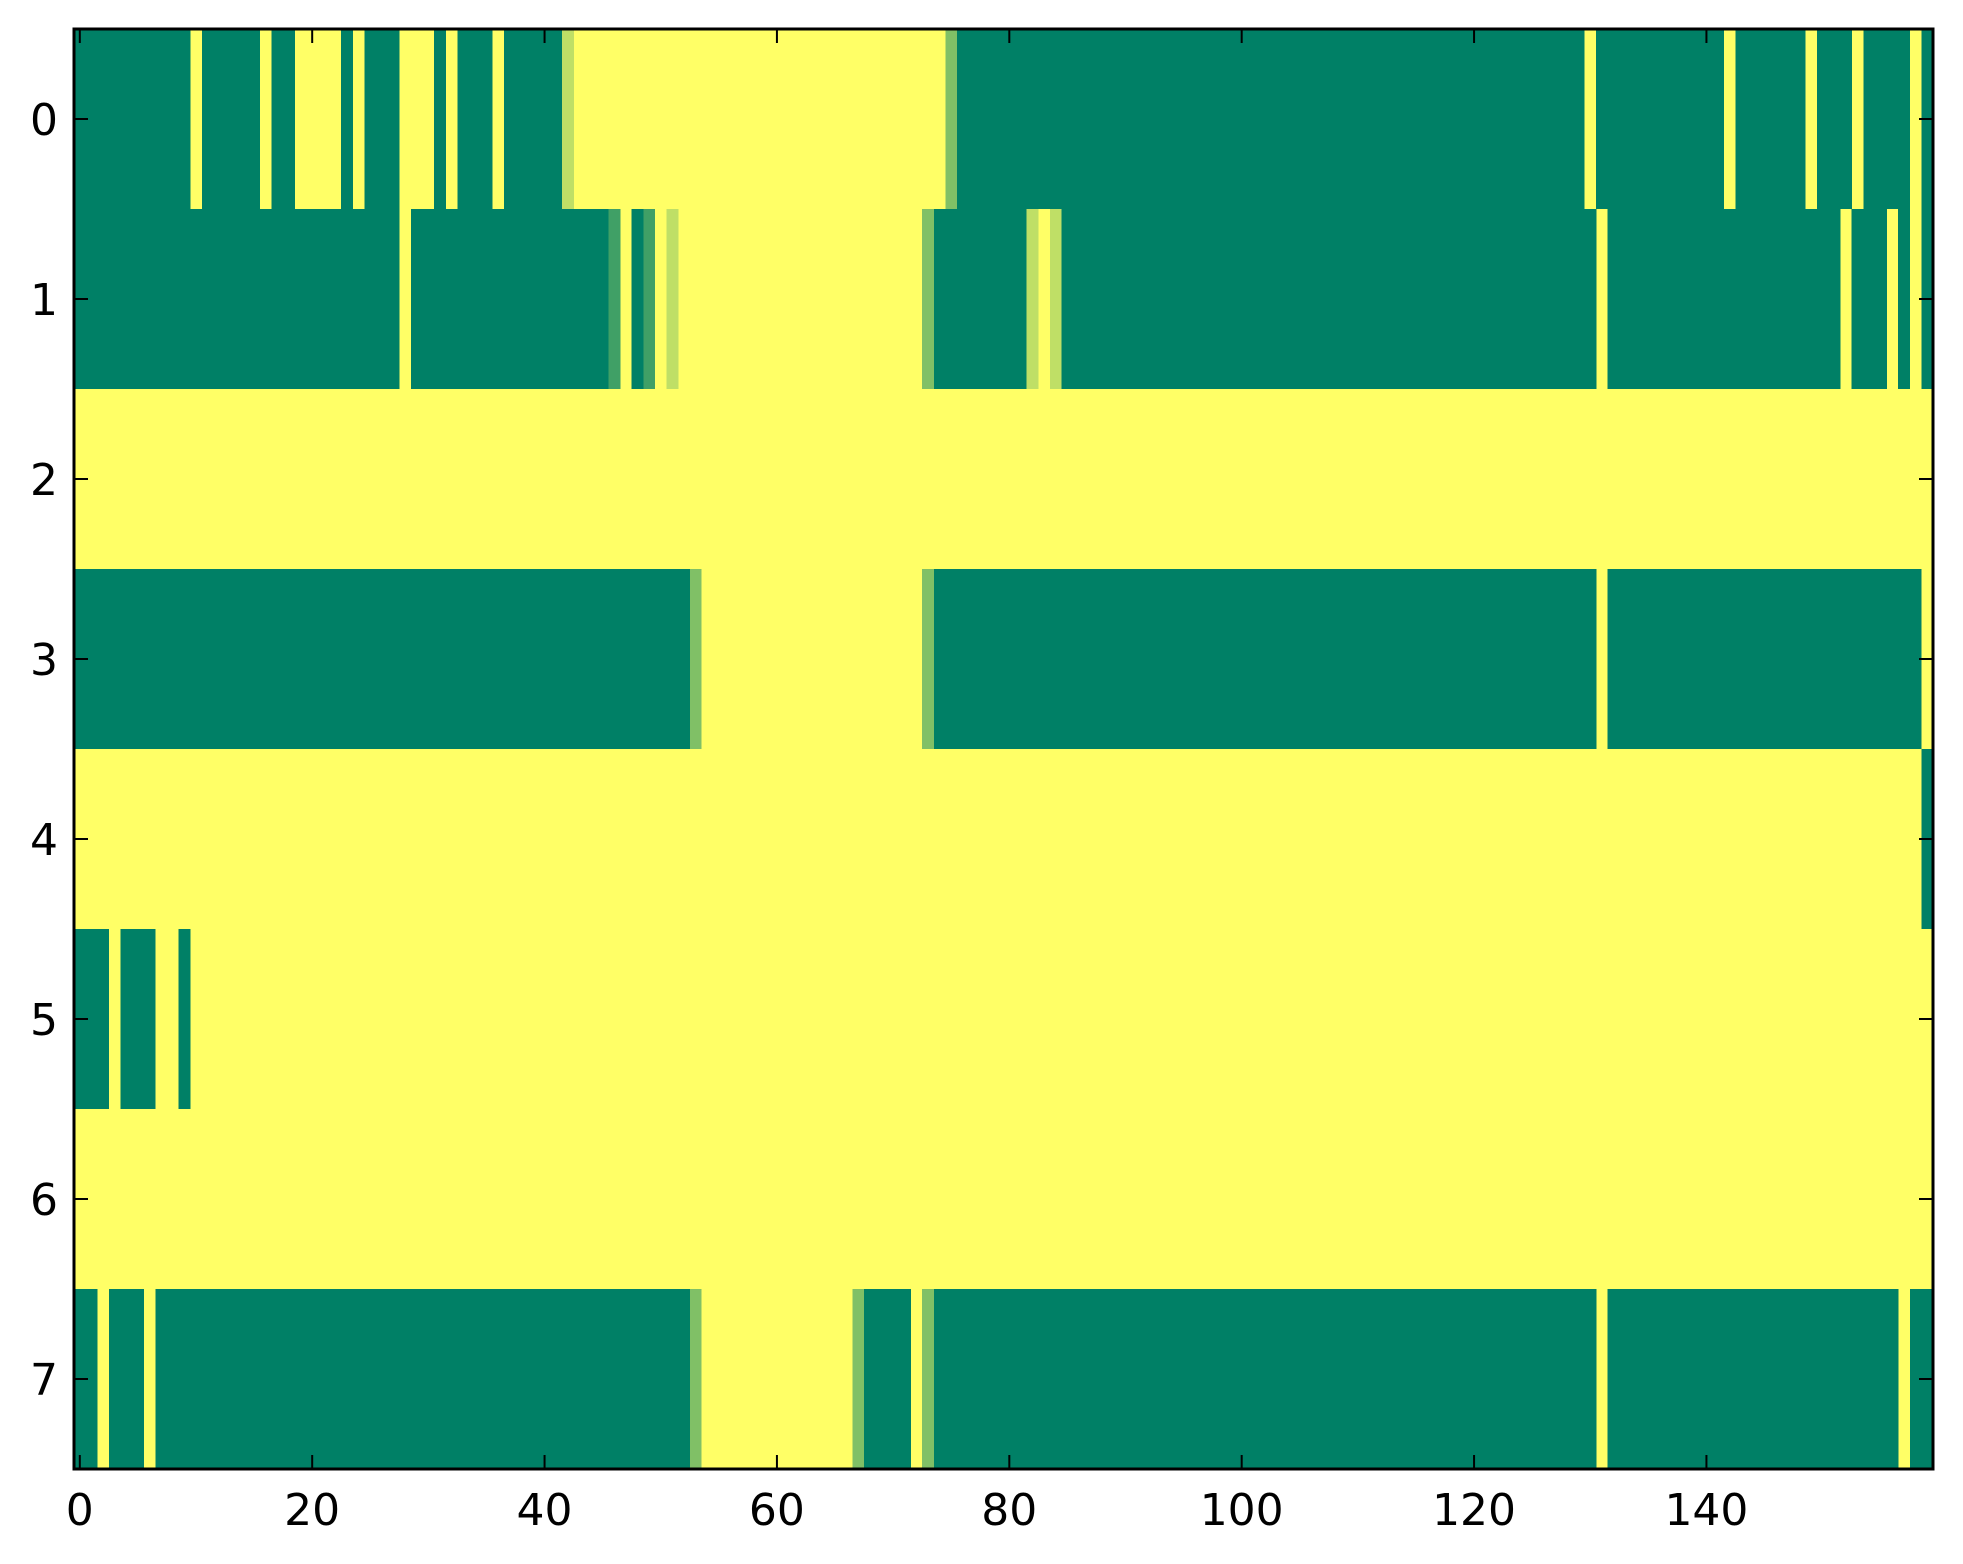 This screenshot has width=1963, height=1564. I want to click on y-tick-label: 3, so click(44, 660).